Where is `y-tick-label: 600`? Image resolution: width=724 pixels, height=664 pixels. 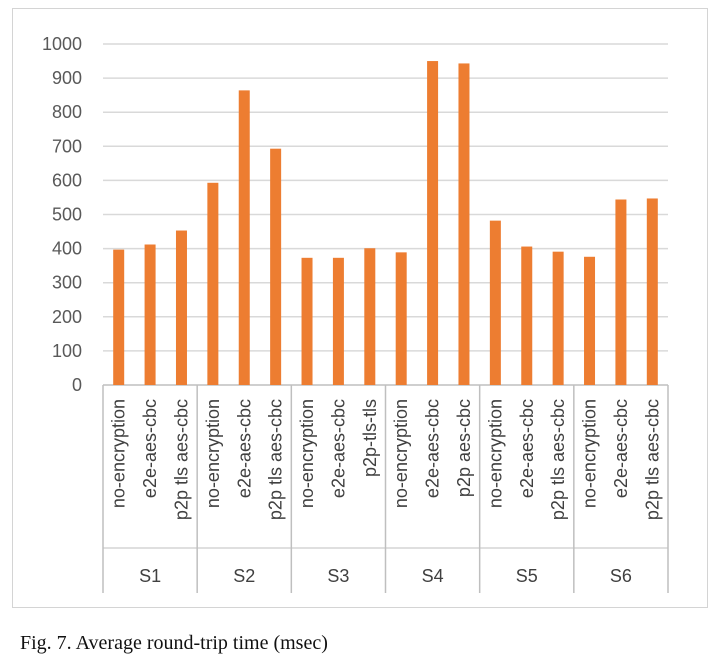 y-tick-label: 600 is located at coordinates (67, 180).